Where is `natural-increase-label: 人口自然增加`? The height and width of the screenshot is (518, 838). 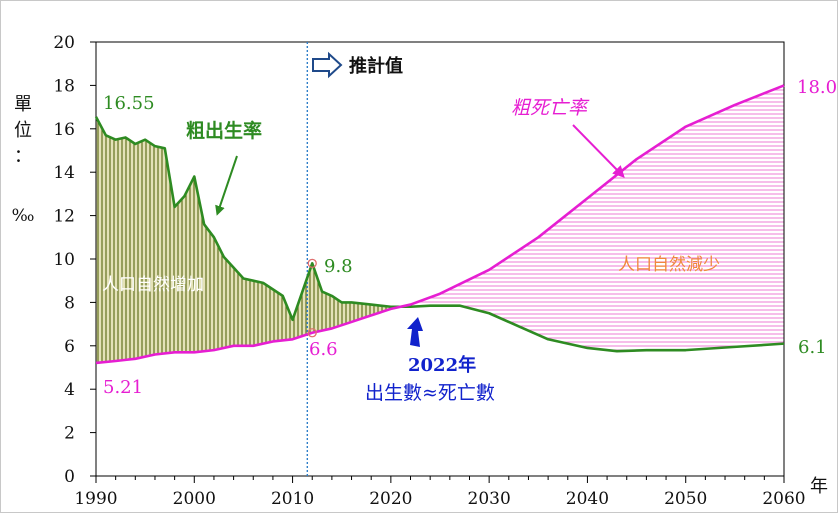
natural-increase-label: 人口自然增加 is located at coordinates (153, 285).